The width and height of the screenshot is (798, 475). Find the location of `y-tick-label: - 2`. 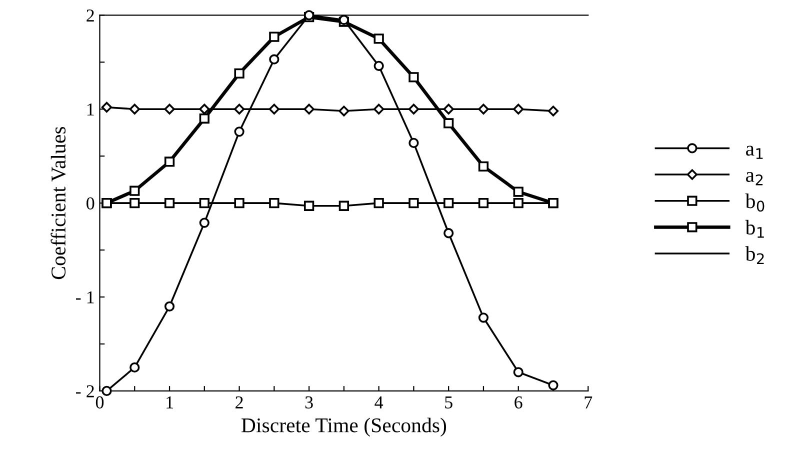

y-tick-label: - 2 is located at coordinates (85, 391).